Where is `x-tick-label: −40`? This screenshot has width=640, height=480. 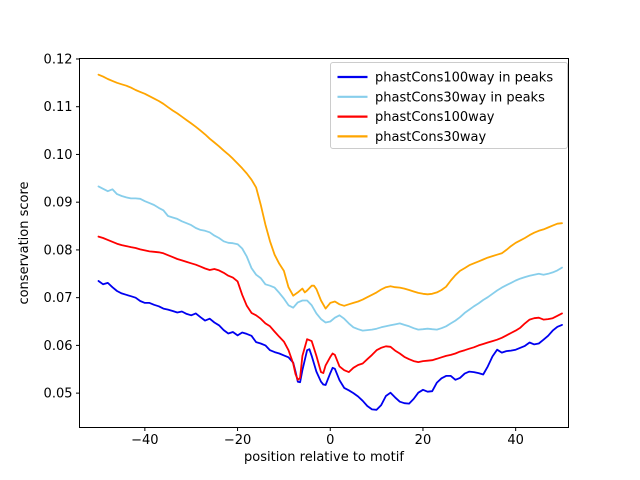
x-tick-label: −40 is located at coordinates (144, 440).